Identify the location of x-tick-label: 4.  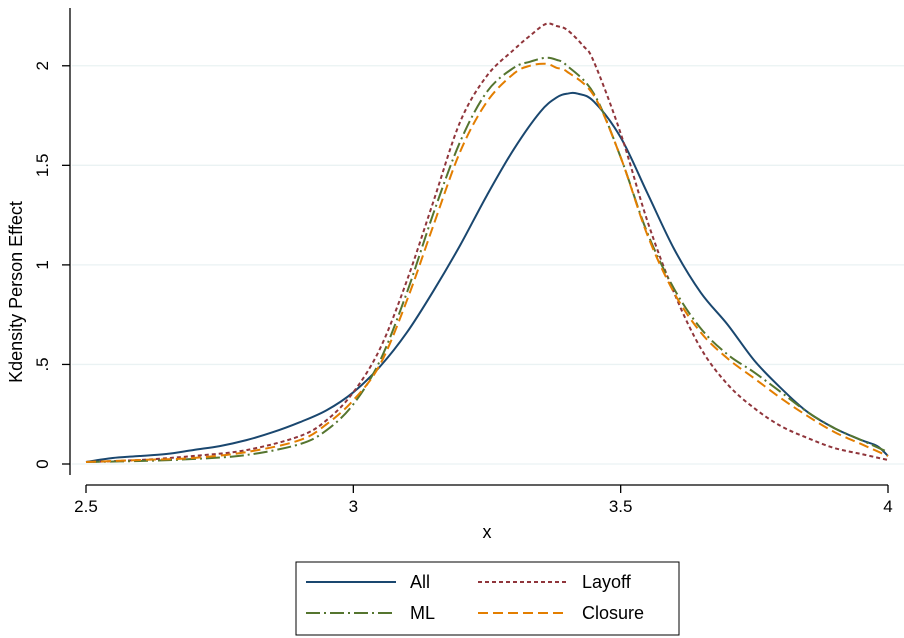
(887, 506).